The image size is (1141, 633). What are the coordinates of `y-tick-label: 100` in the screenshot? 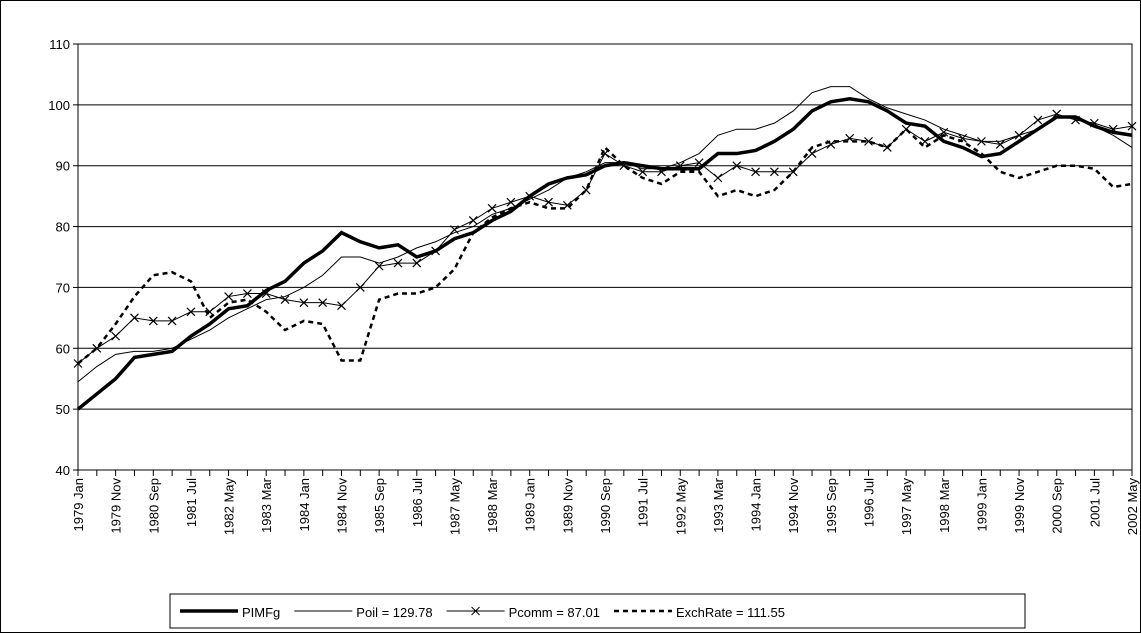 It's located at (59, 105).